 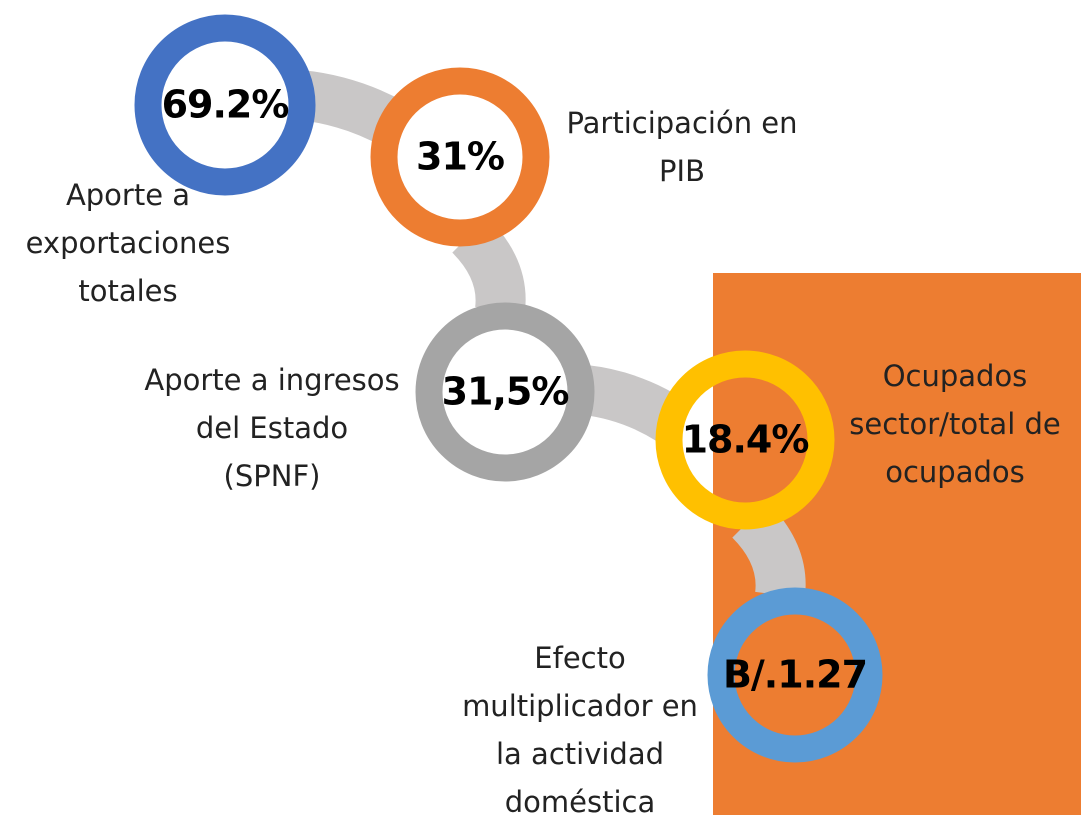 What do you see at coordinates (955, 472) in the screenshot?
I see `node-label: ocupados` at bounding box center [955, 472].